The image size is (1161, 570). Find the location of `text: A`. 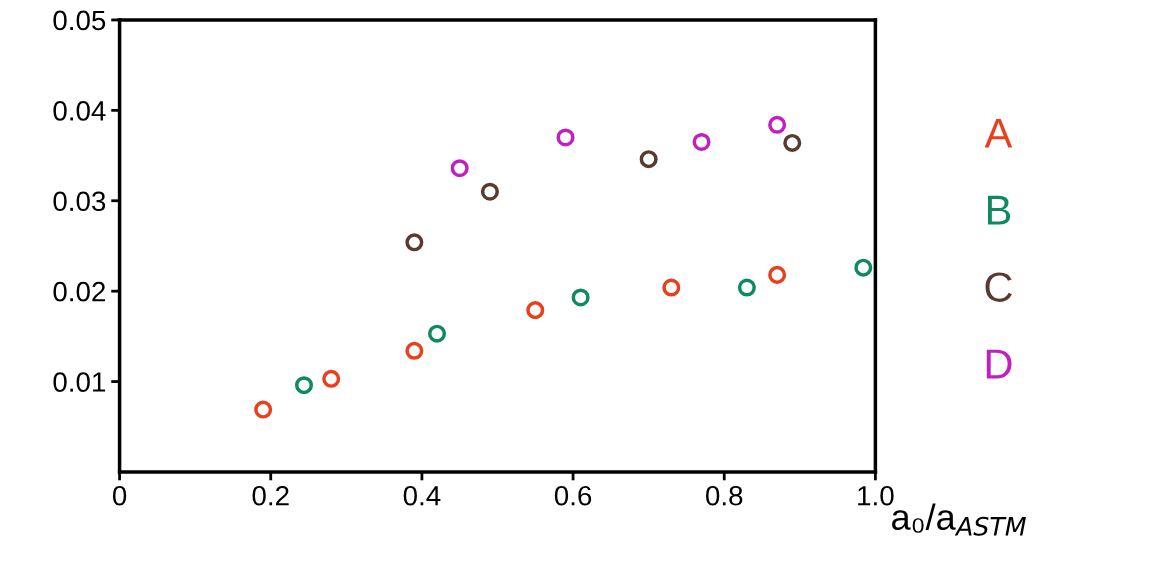

text: A is located at coordinates (998, 133).